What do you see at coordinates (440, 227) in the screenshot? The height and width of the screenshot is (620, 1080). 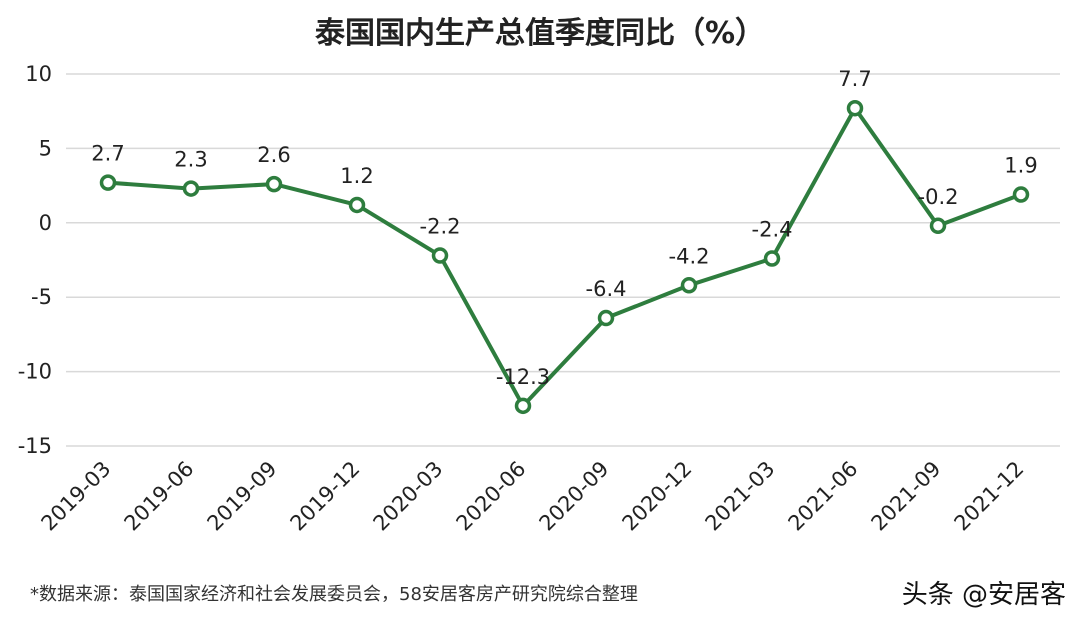 I see `data-label: -2.2` at bounding box center [440, 227].